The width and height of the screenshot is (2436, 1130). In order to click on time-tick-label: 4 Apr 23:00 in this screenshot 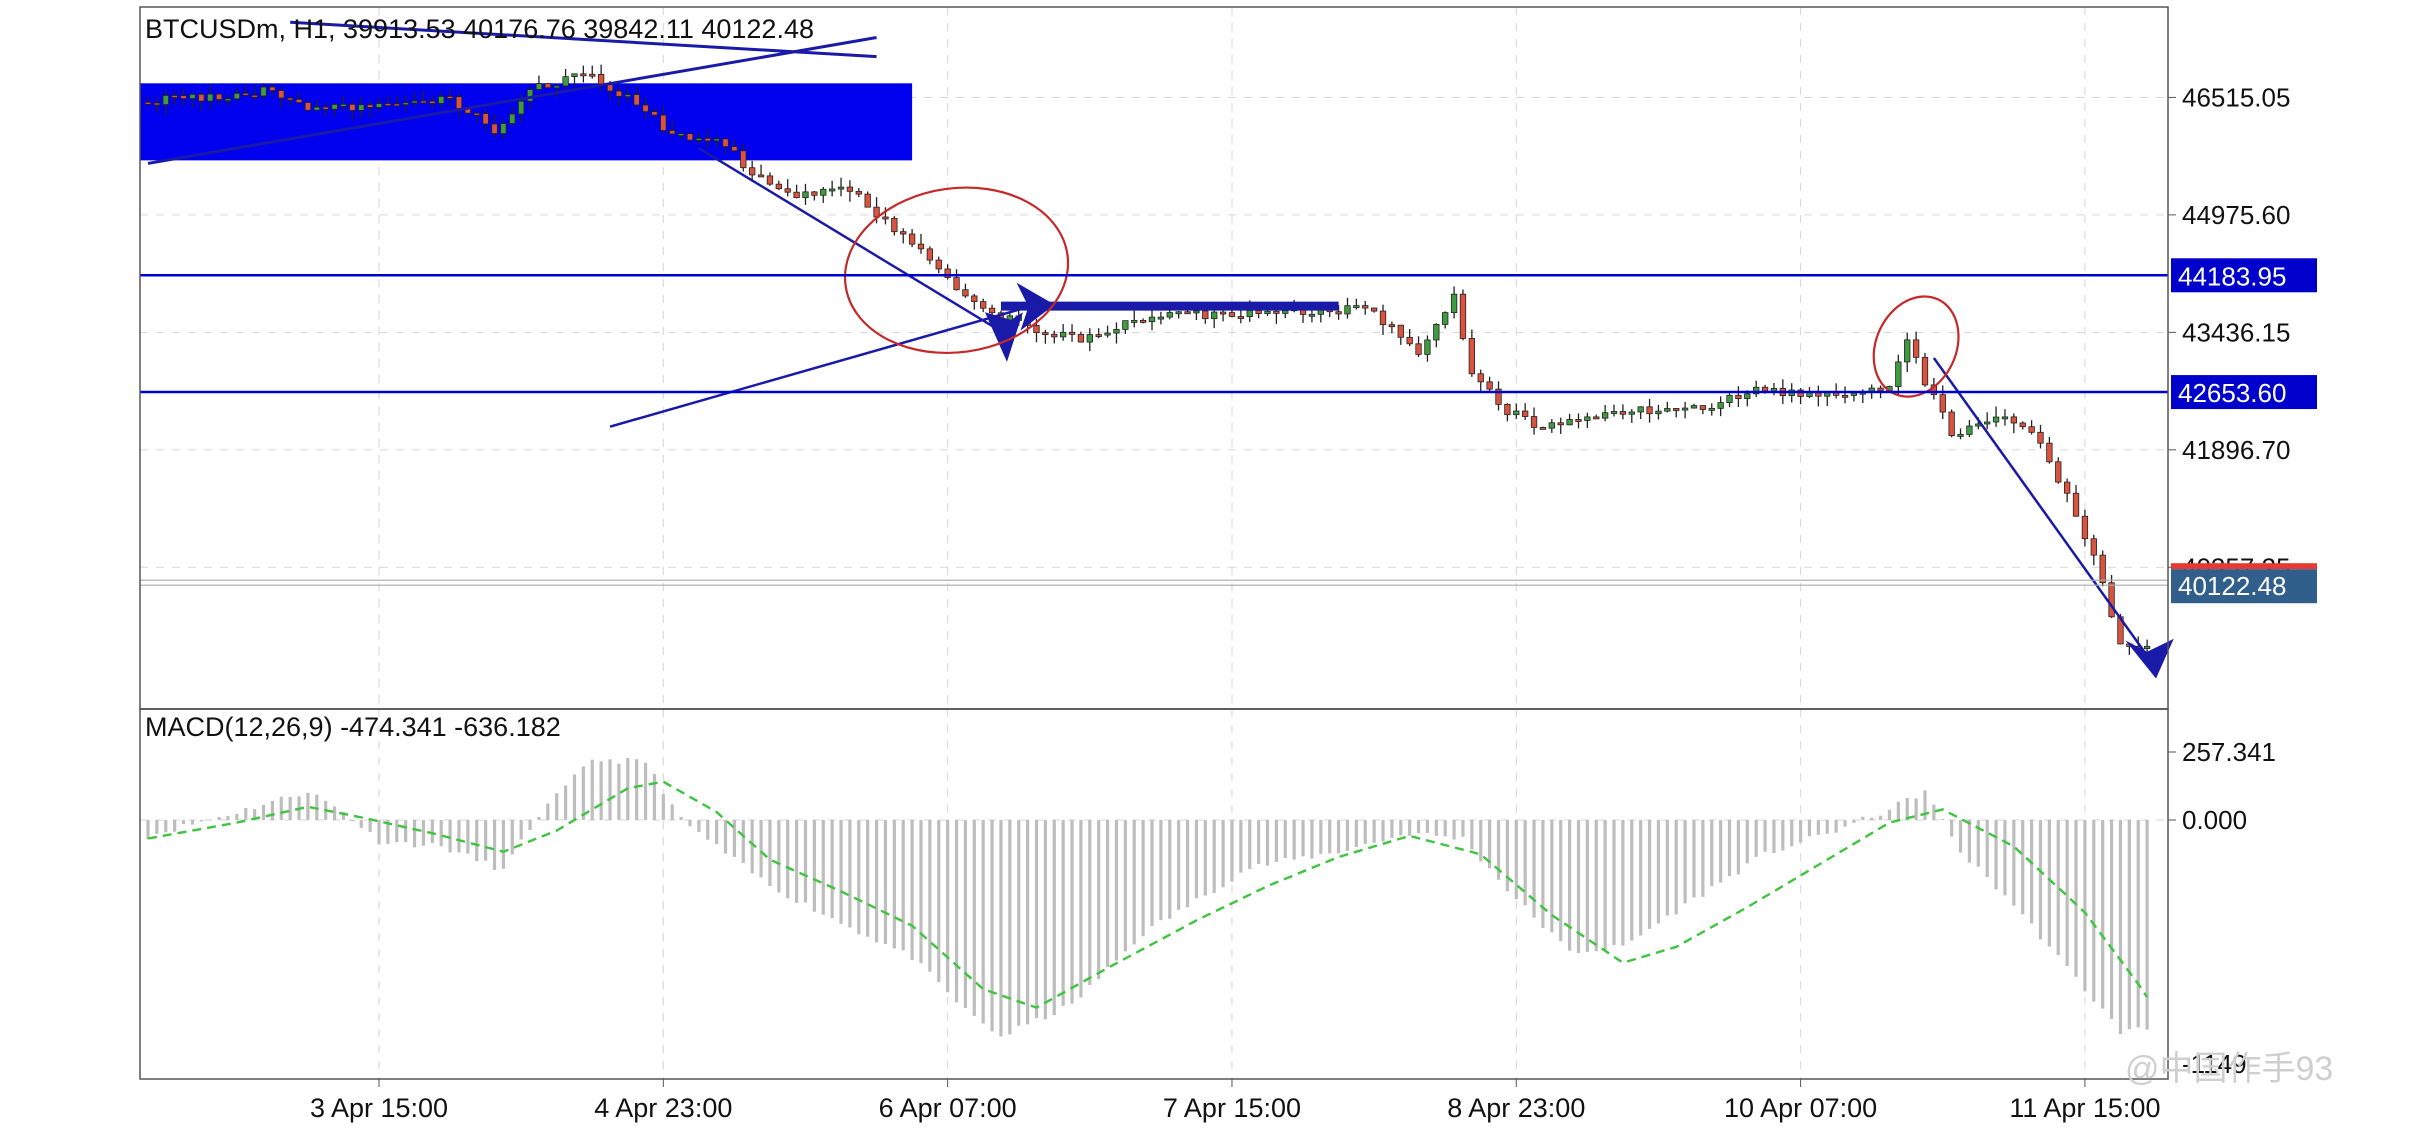, I will do `click(663, 1108)`.